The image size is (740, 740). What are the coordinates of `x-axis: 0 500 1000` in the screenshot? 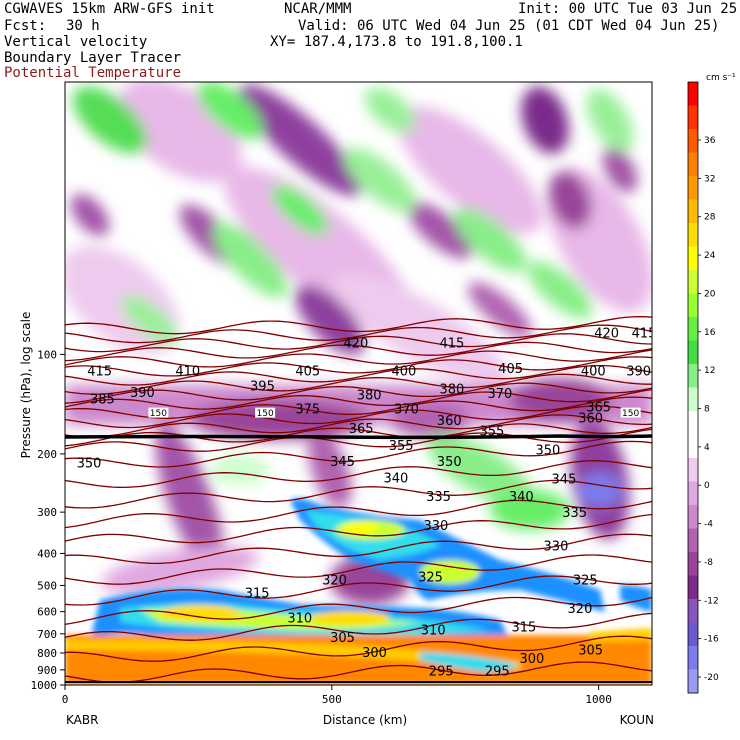 It's located at (337, 695).